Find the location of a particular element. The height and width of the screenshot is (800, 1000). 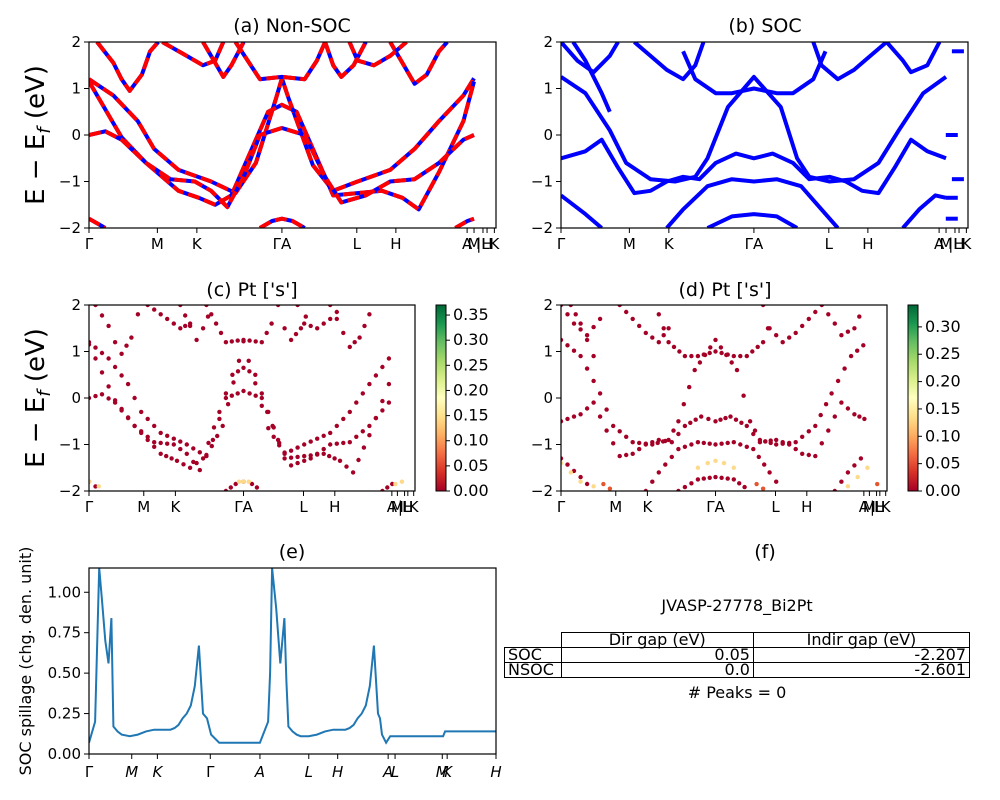

table-row: SOC 0.05 -2.207 is located at coordinates (737, 655).